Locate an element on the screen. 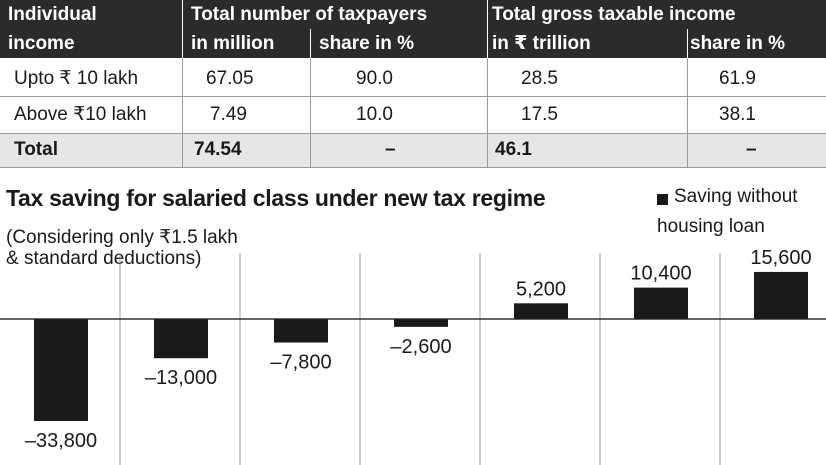  bar-value-label: –33,800 is located at coordinates (61, 441).